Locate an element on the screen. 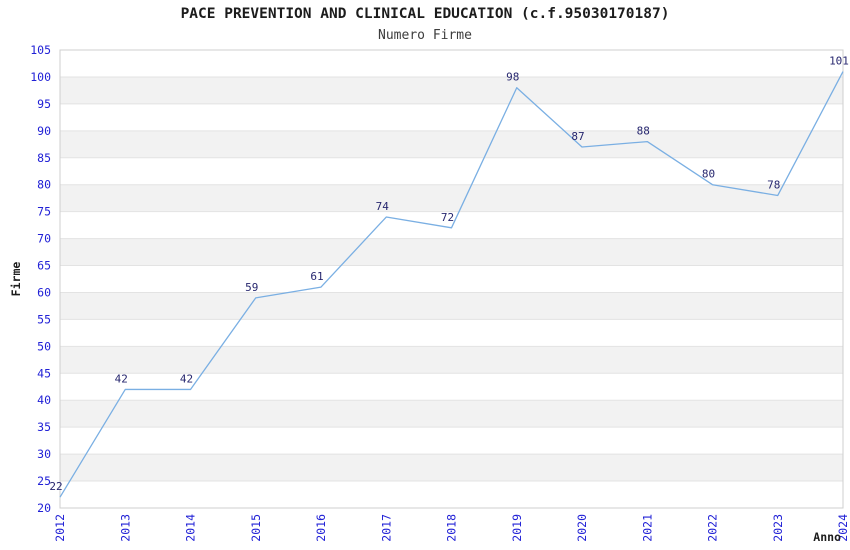  y-tick-label: 95 is located at coordinates (44, 104).